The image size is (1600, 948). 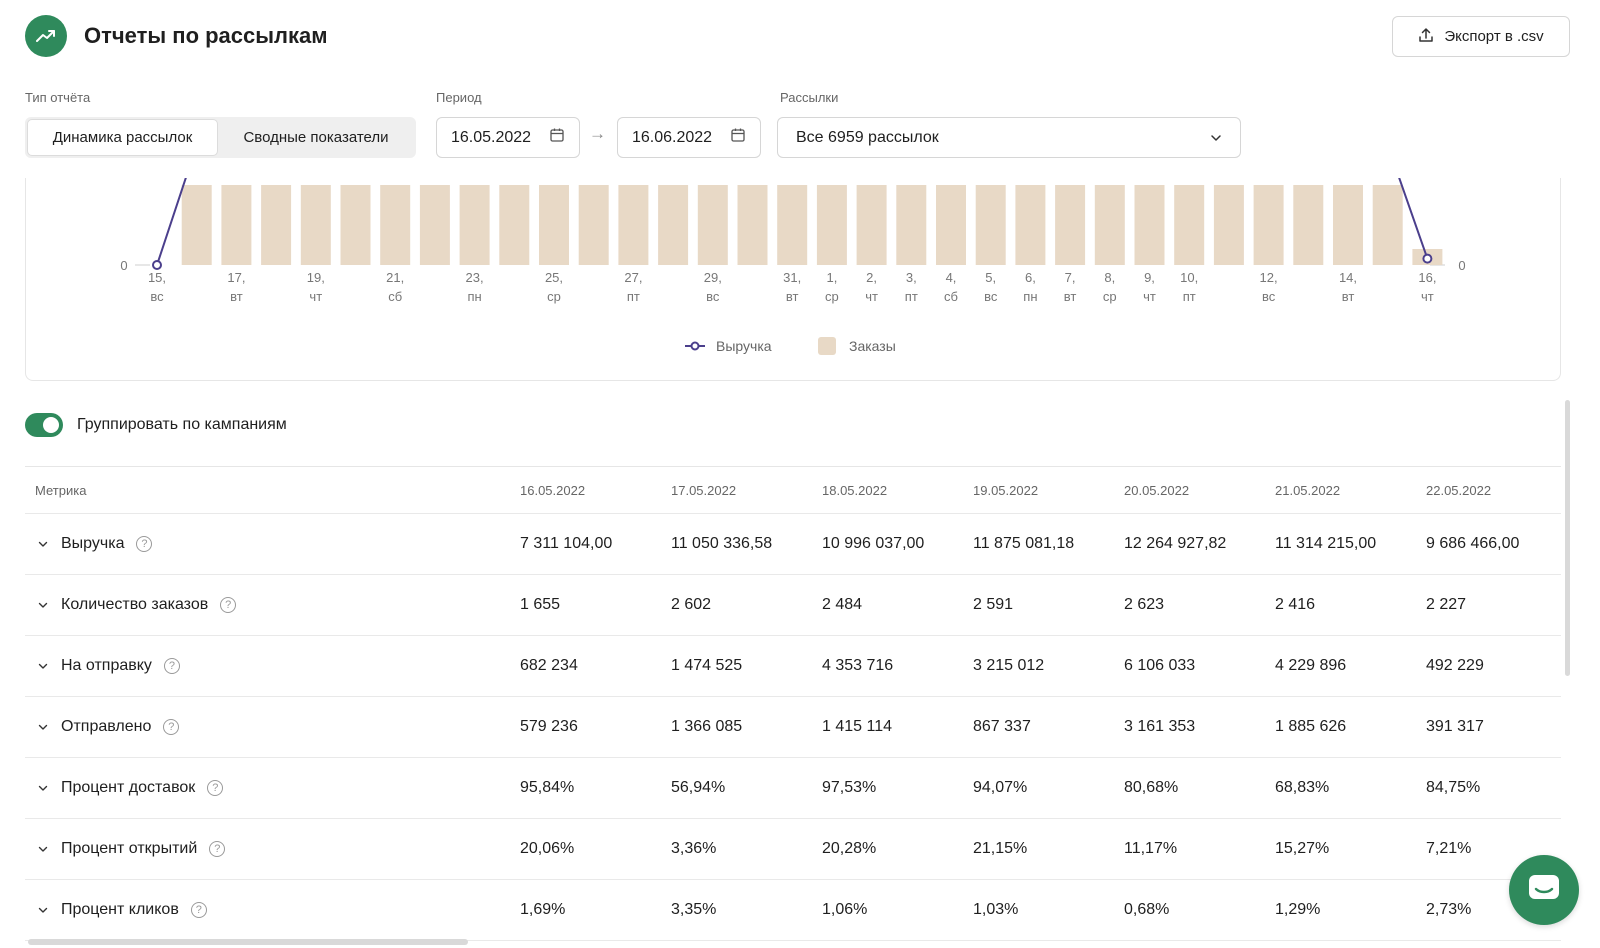 What do you see at coordinates (1567, 538) in the screenshot?
I see `vertical-scrollbar` at bounding box center [1567, 538].